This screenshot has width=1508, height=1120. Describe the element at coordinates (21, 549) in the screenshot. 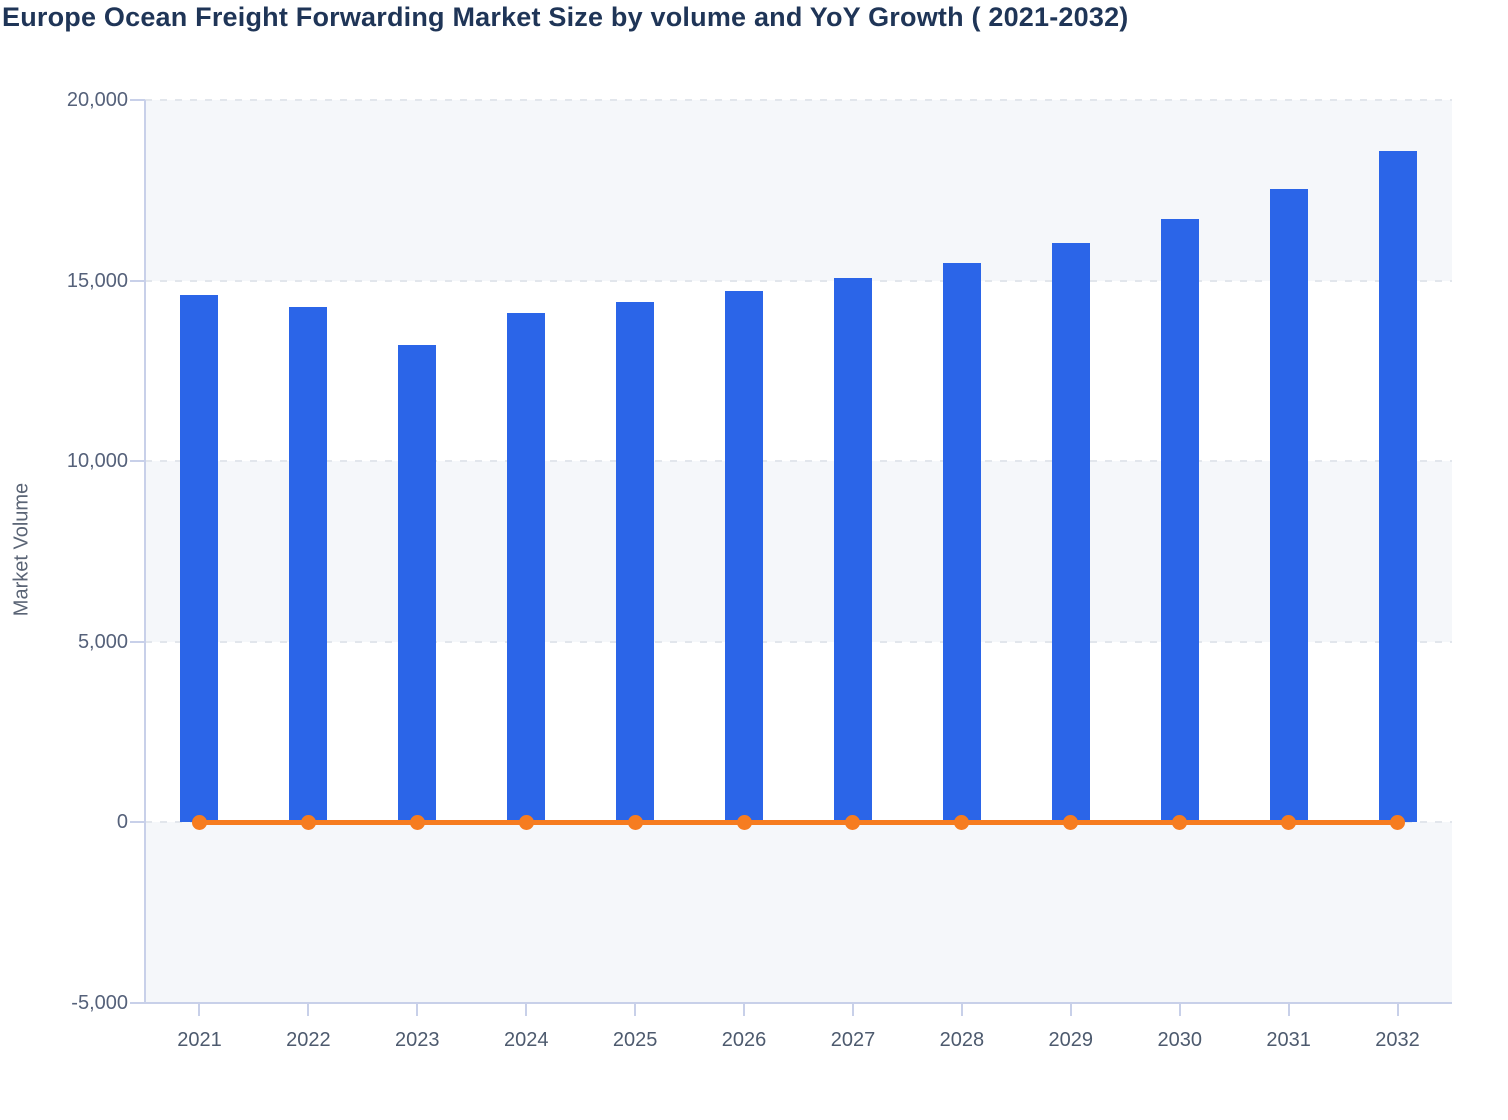

I see `y-axis-title: Market Volume` at that location.